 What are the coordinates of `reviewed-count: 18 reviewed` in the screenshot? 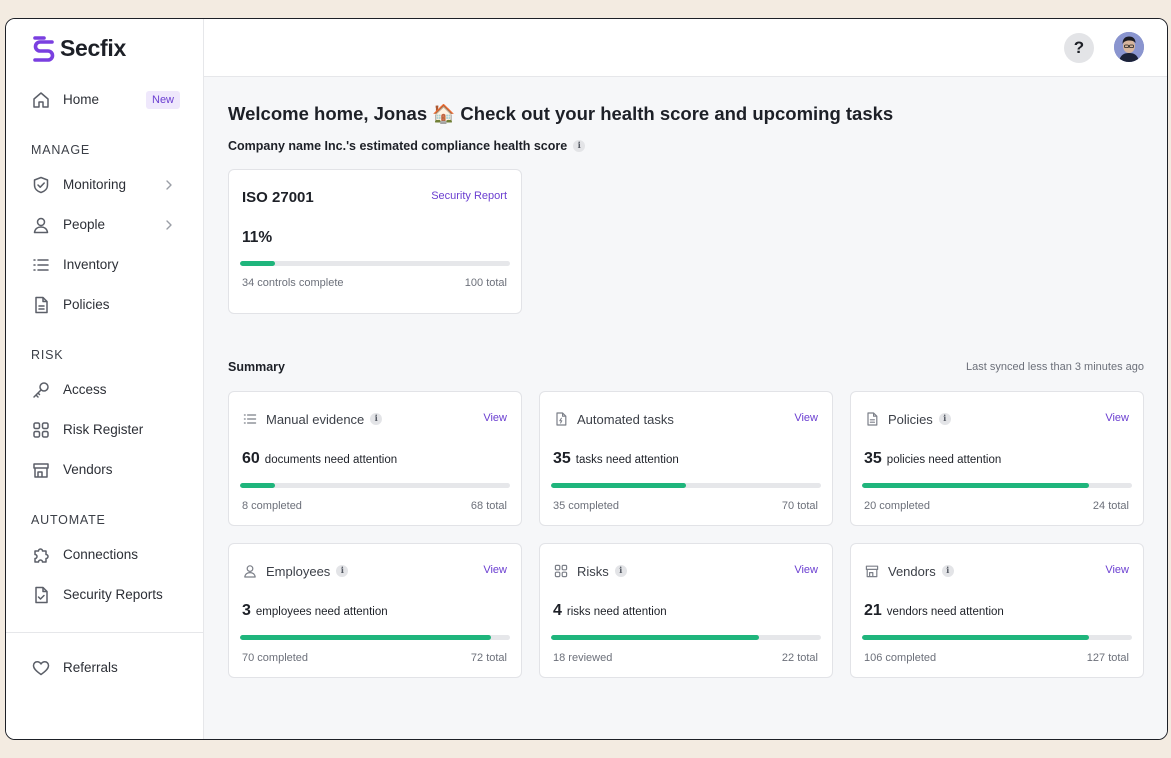 It's located at (583, 658).